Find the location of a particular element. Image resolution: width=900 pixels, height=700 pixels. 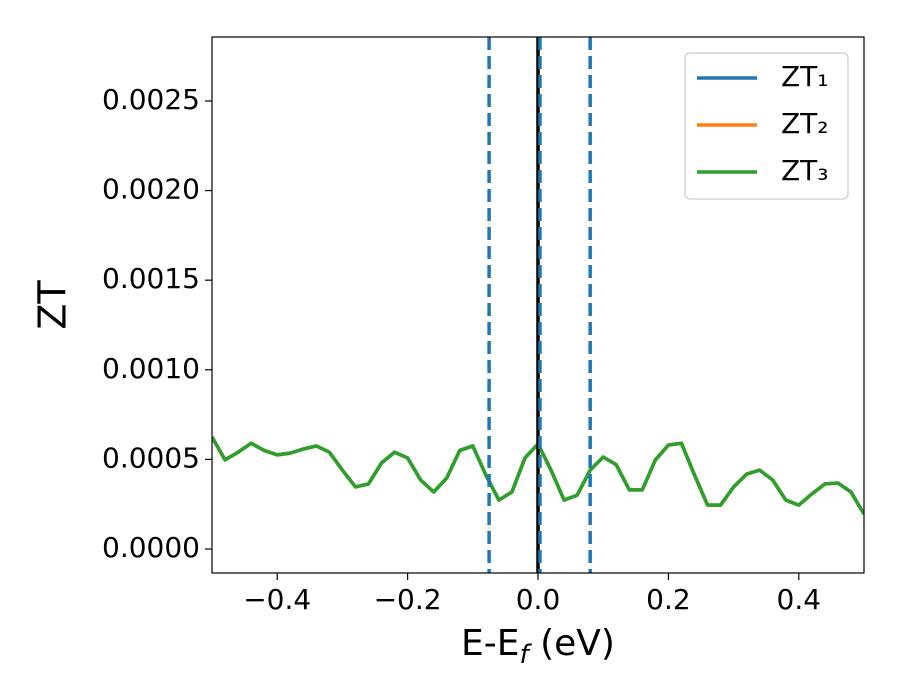

x-axis-label: E-Ef (eV) is located at coordinates (538, 646).